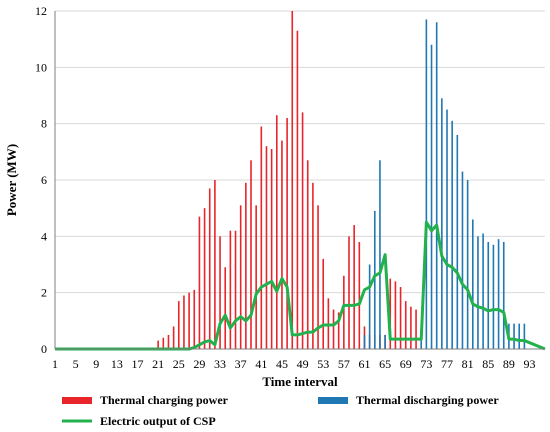  Describe the element at coordinates (41, 67) in the screenshot. I see `y-tick-label: 10` at that location.